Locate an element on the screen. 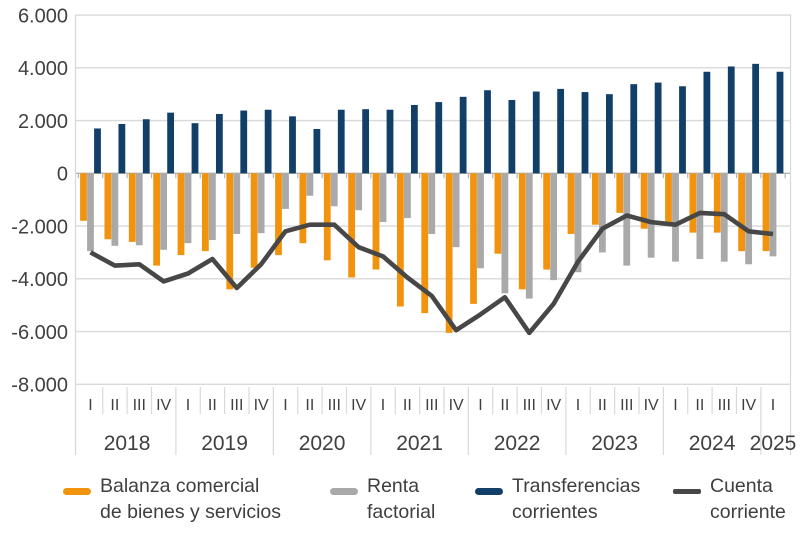 The height and width of the screenshot is (540, 804). y-axis-label: -4.000 is located at coordinates (39, 280).